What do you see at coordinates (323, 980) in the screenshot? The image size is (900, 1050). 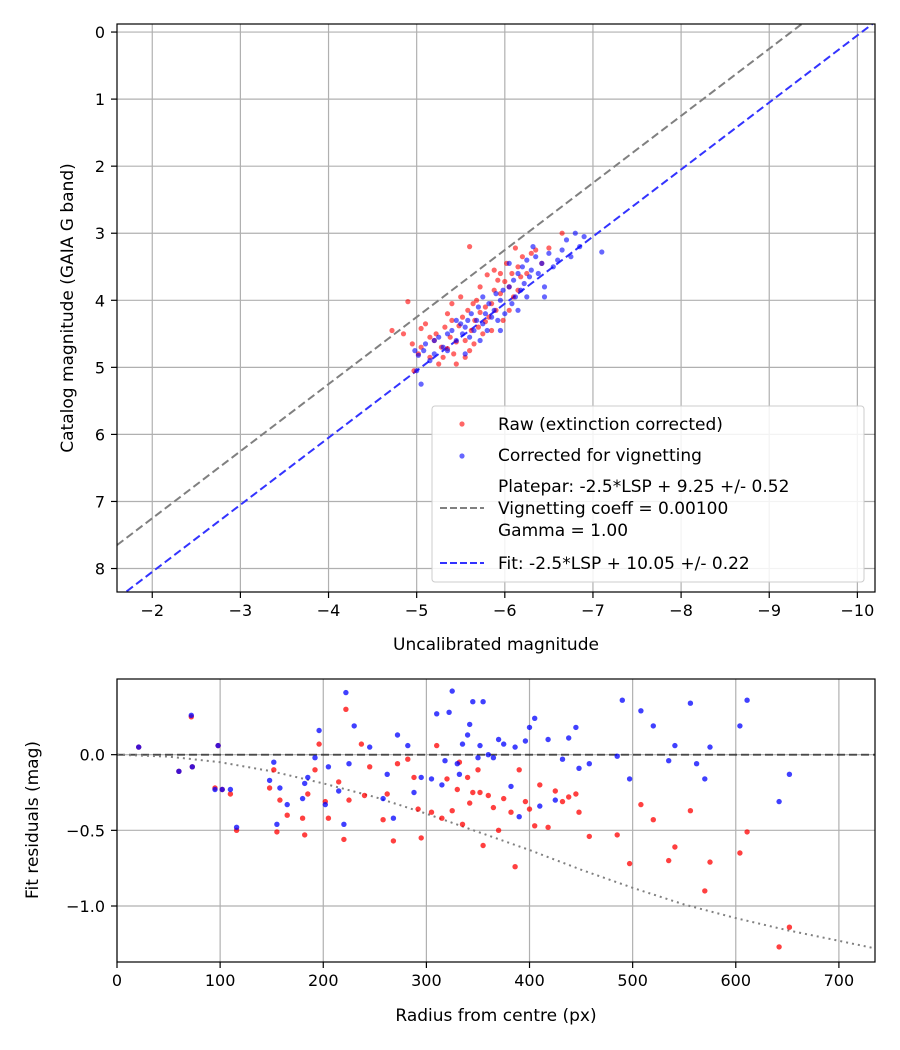 I see `residuals-x-tick-label: 200` at bounding box center [323, 980].